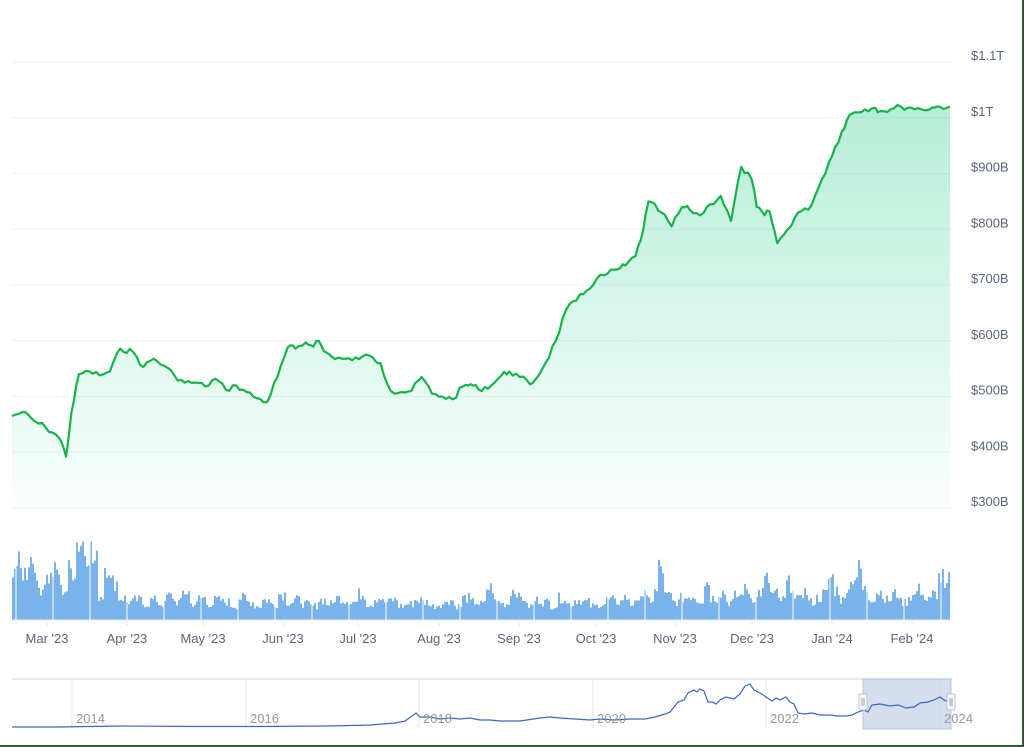  Describe the element at coordinates (990, 390) in the screenshot. I see `y-axis-label: $500B` at that location.